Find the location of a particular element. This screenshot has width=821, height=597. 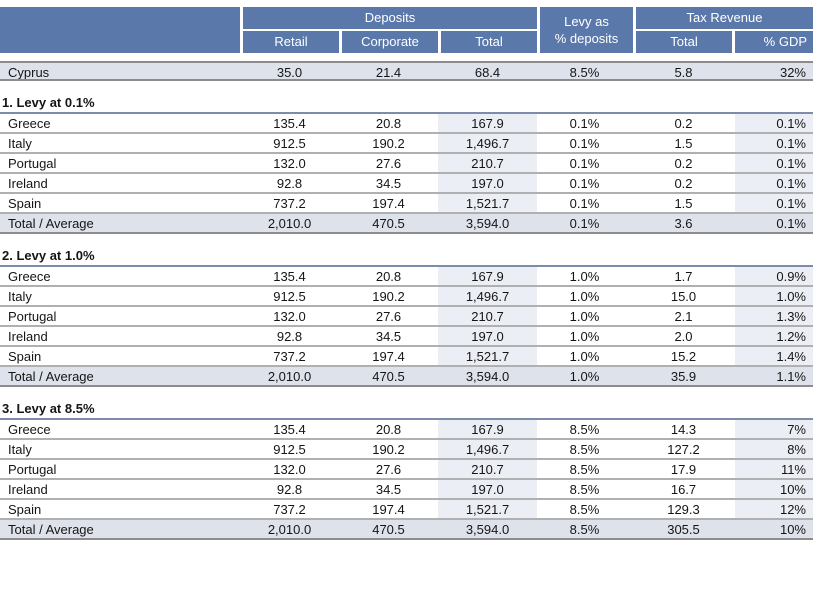

col-header-retail: Retail is located at coordinates (291, 42).